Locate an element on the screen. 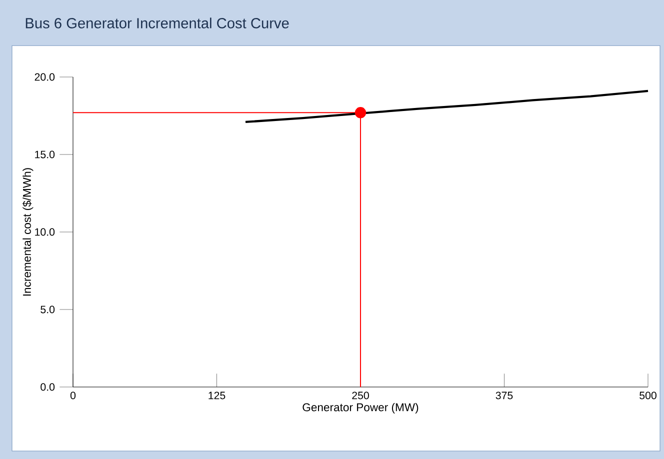  x-tick-label: 375 is located at coordinates (504, 396).